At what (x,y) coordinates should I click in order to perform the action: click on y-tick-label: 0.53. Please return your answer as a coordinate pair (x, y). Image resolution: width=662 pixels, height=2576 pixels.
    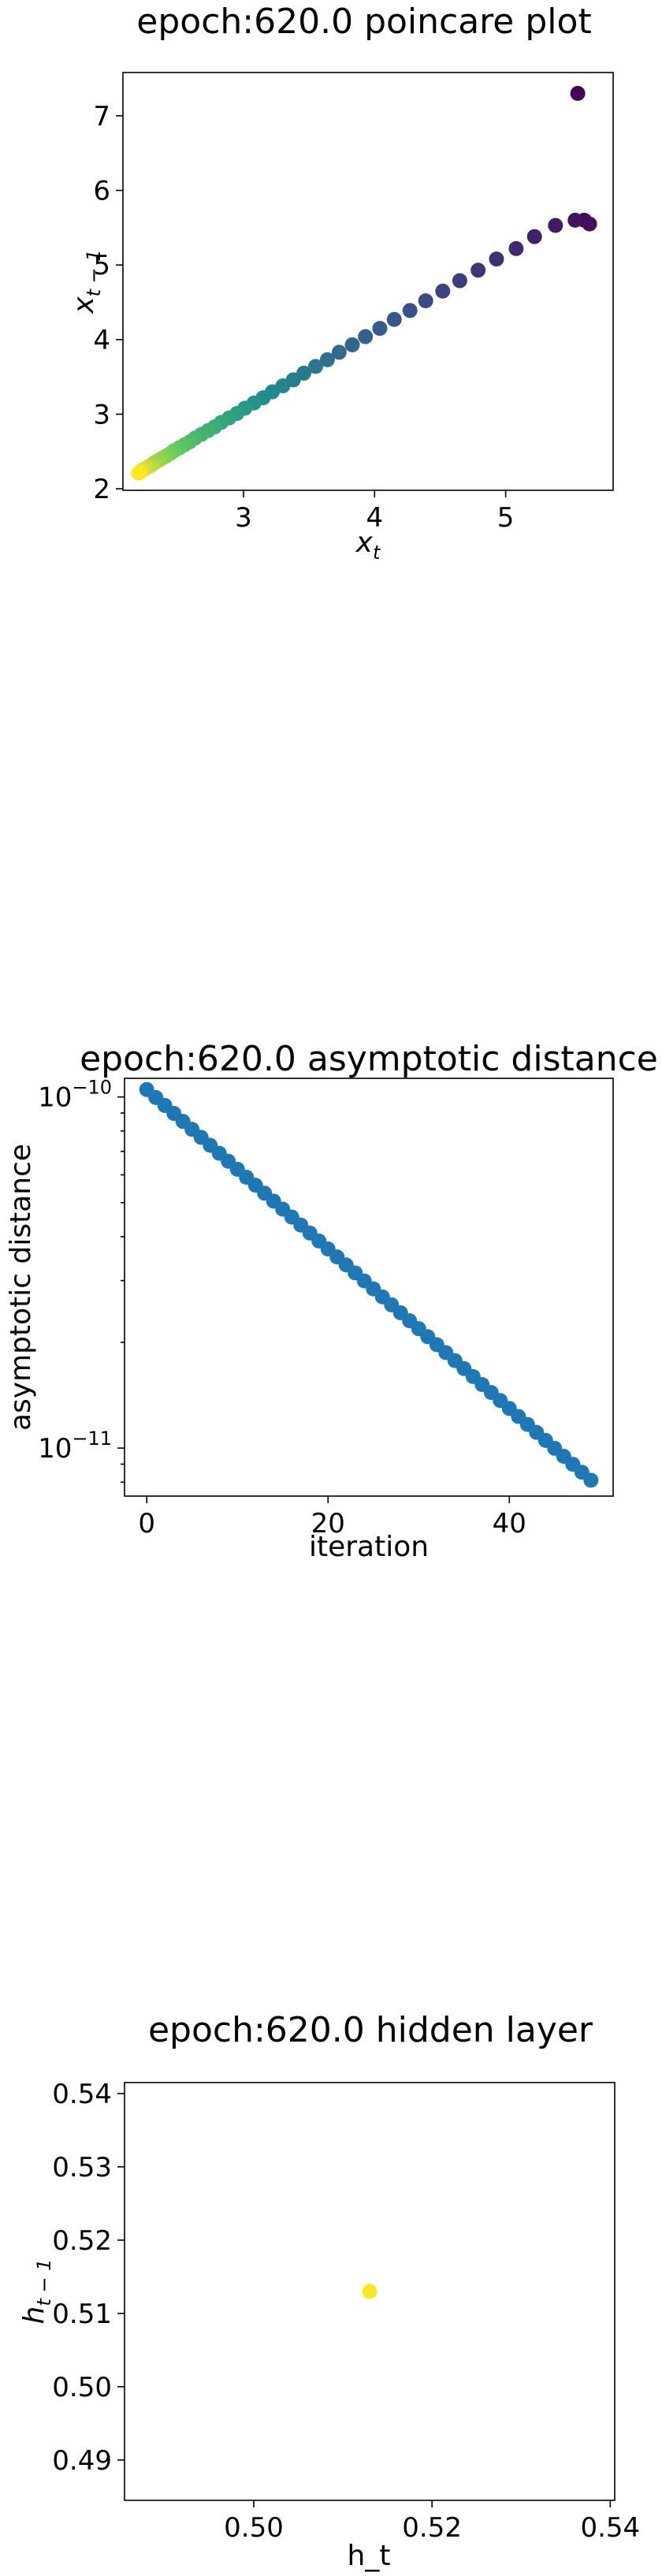
    Looking at the image, I should click on (82, 2167).